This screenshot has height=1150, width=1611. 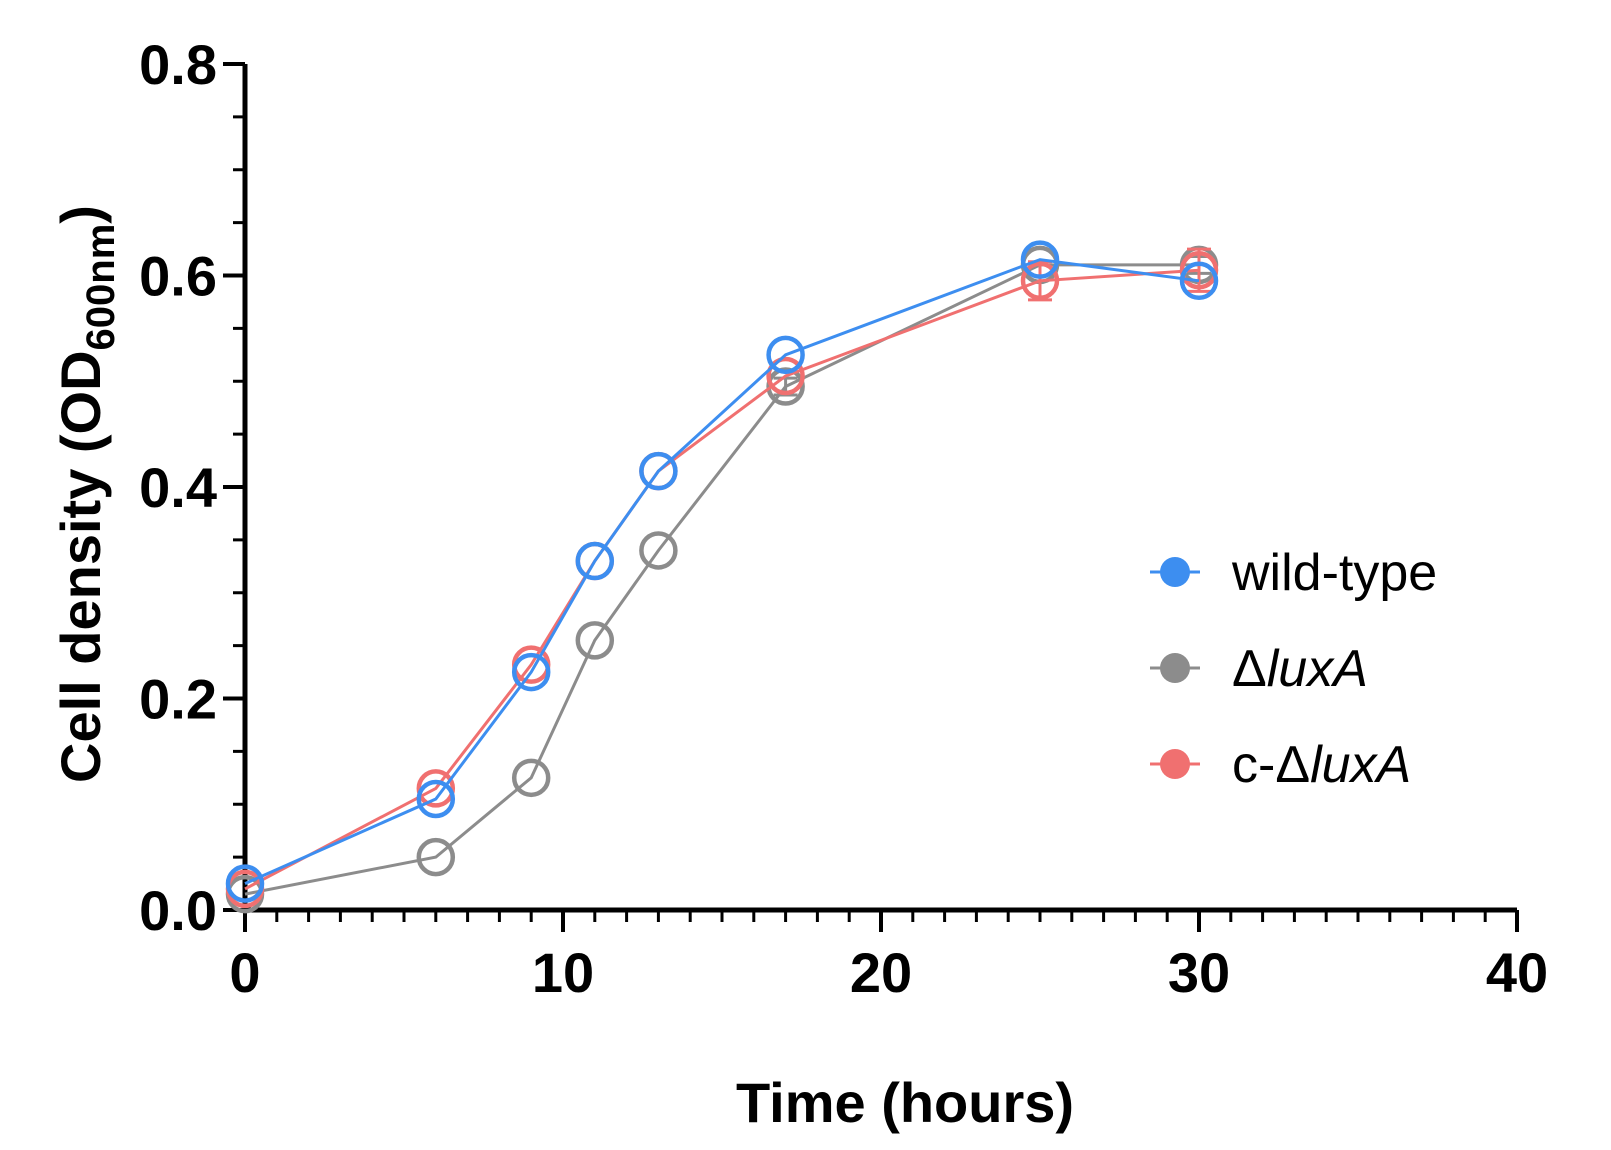 What do you see at coordinates (178, 910) in the screenshot?
I see `y-tick-label: 0.0` at bounding box center [178, 910].